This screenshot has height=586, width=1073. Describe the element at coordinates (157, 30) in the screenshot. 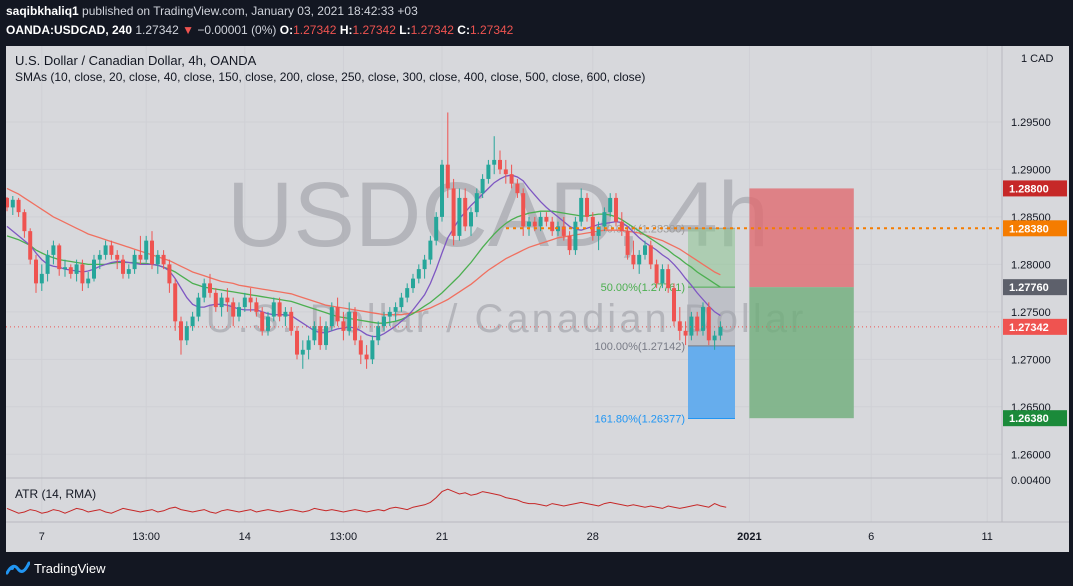

I see `last-price: 1.27342` at that location.